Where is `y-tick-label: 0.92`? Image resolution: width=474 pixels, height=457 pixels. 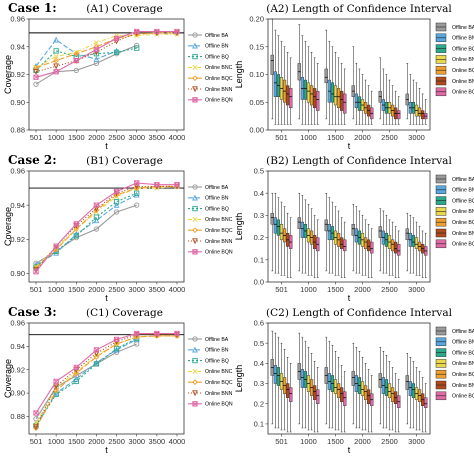 y-tick-label: 0.92 is located at coordinates (17, 74).